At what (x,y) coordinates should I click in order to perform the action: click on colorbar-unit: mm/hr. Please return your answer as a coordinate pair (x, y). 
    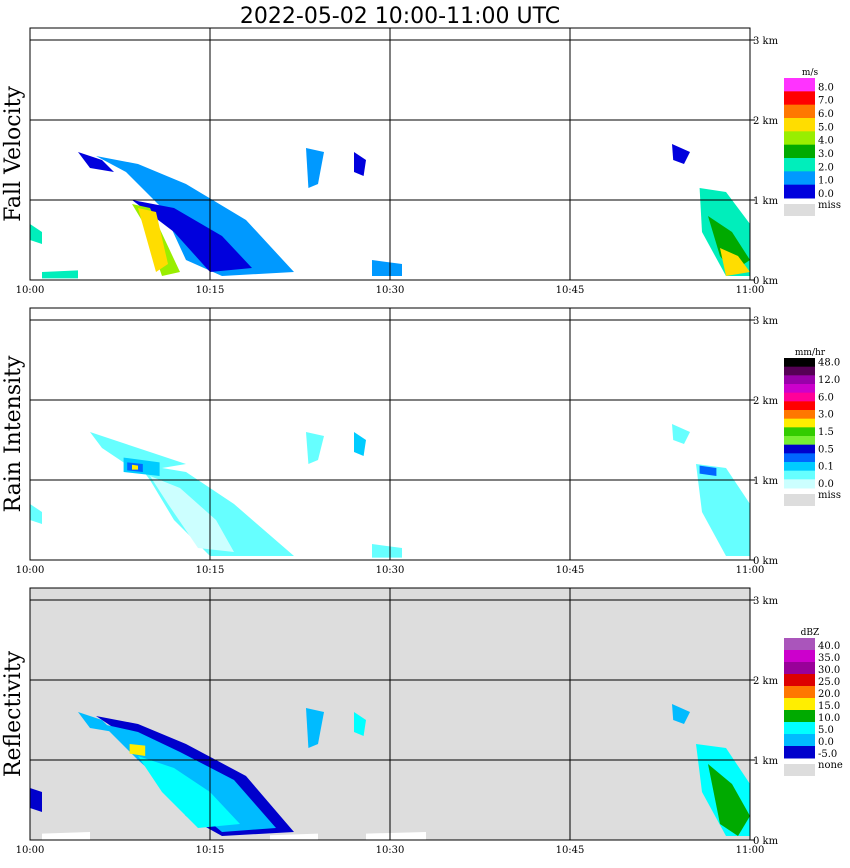
    Looking at the image, I should click on (810, 353).